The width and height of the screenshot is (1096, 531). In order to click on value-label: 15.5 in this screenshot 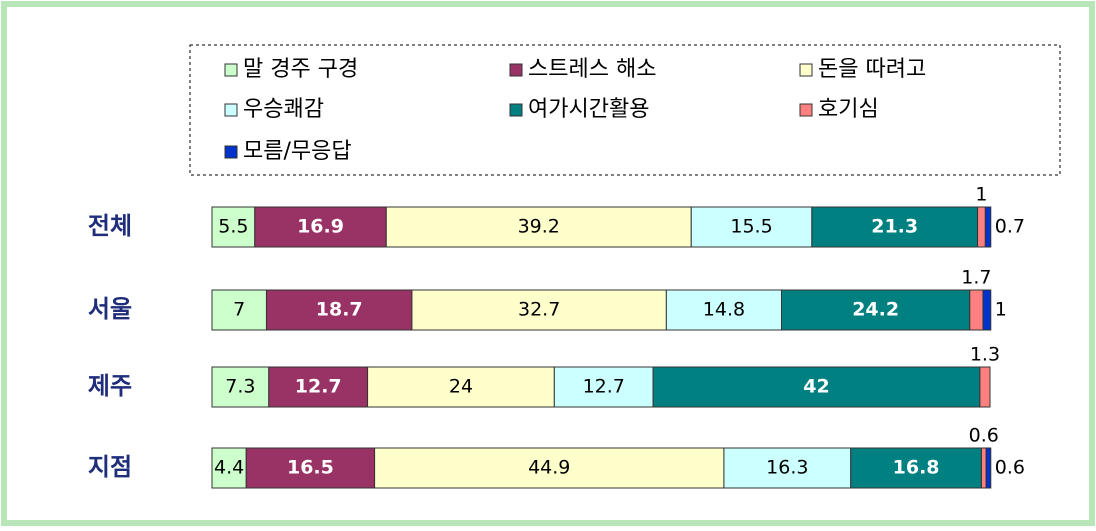, I will do `click(751, 227)`.